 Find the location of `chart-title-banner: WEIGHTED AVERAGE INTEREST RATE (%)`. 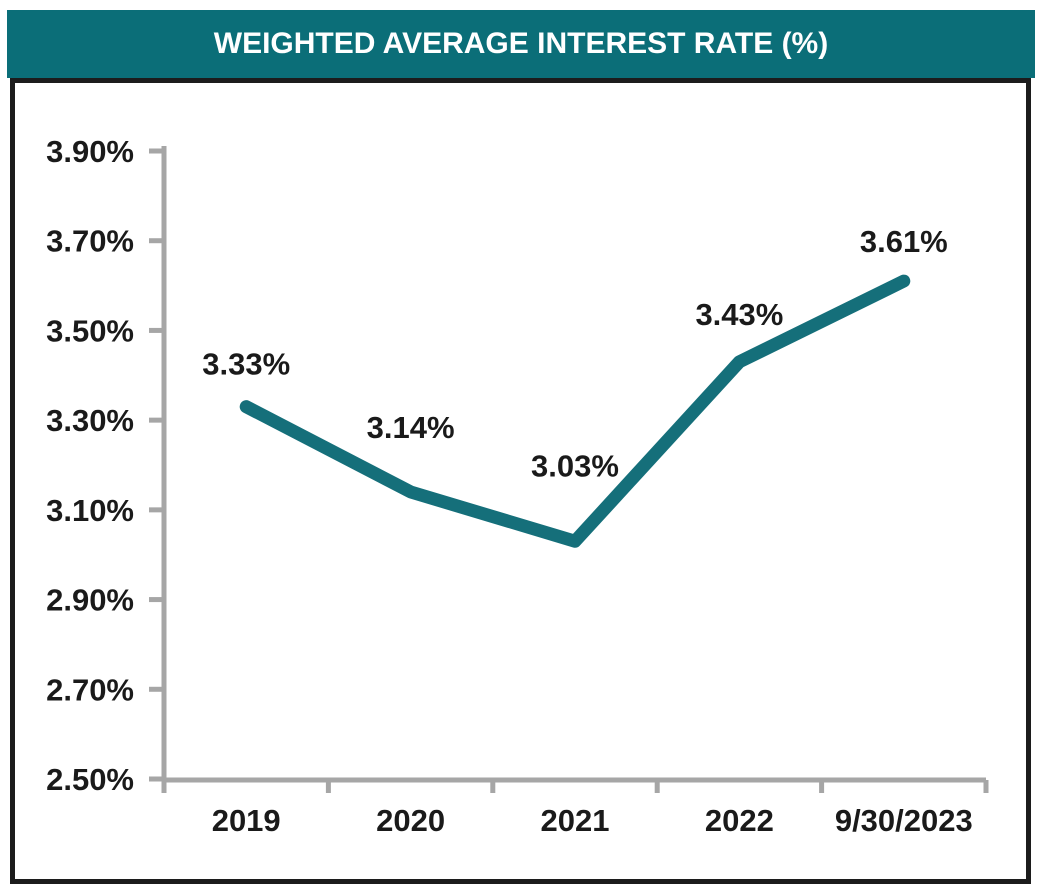

chart-title-banner: WEIGHTED AVERAGE INTEREST RATE (%) is located at coordinates (521, 44).